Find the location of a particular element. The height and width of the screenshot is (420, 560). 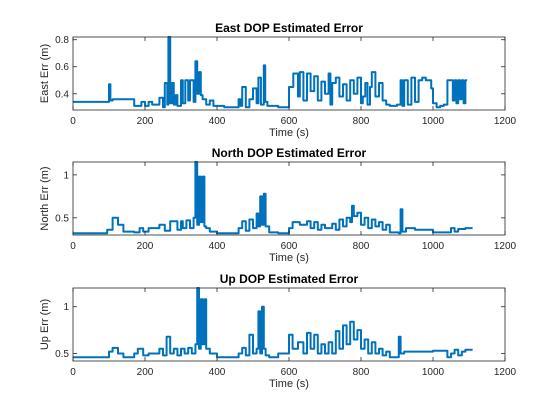

y-tick-label: 0.8 is located at coordinates (62, 40).